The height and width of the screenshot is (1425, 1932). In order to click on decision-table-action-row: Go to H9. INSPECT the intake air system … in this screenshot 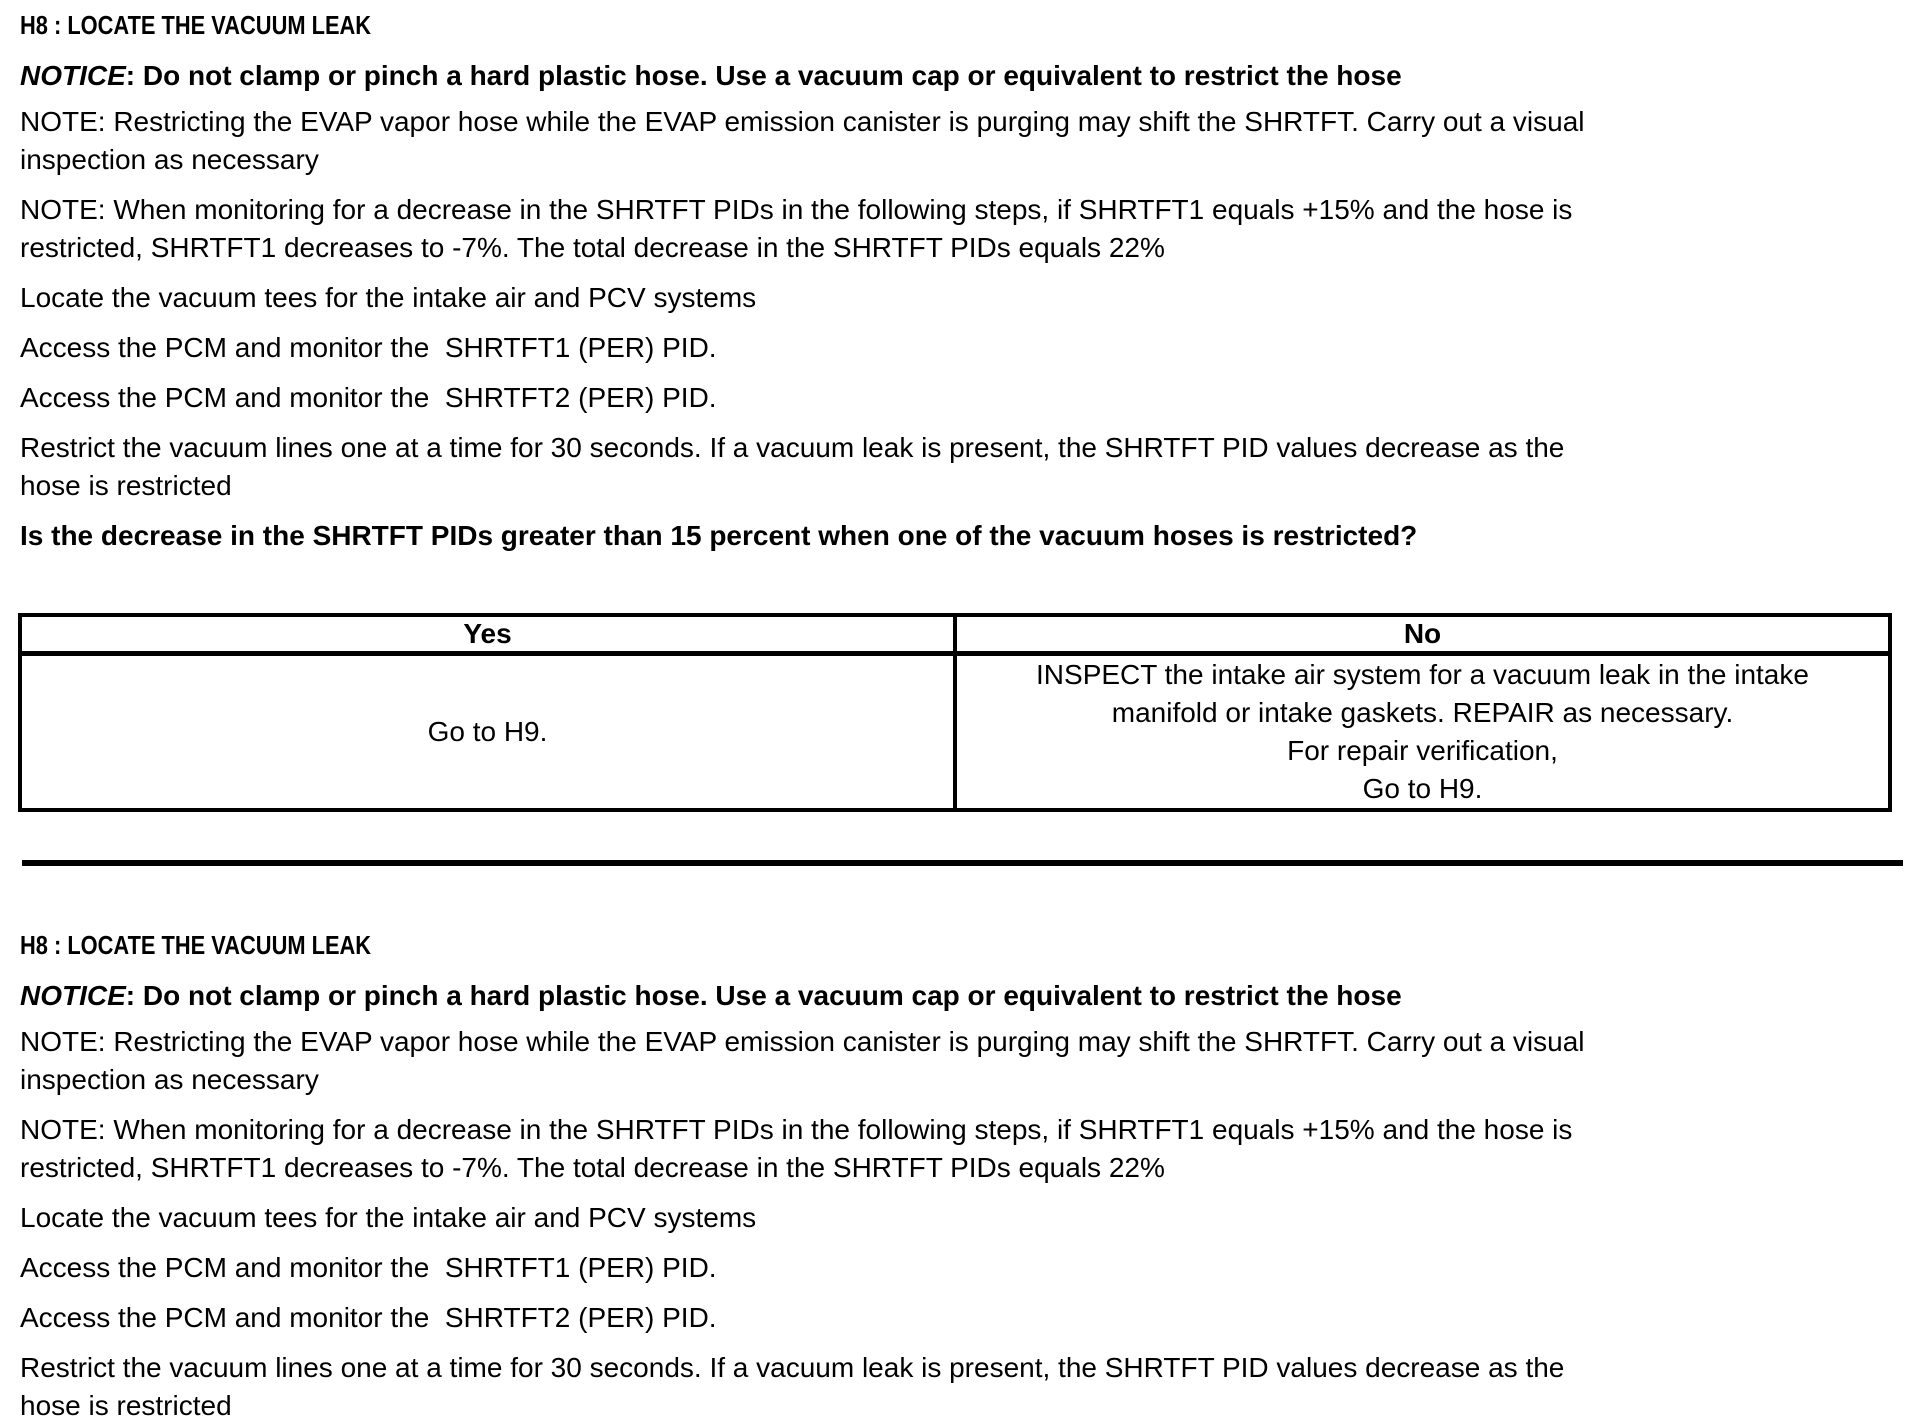, I will do `click(955, 731)`.